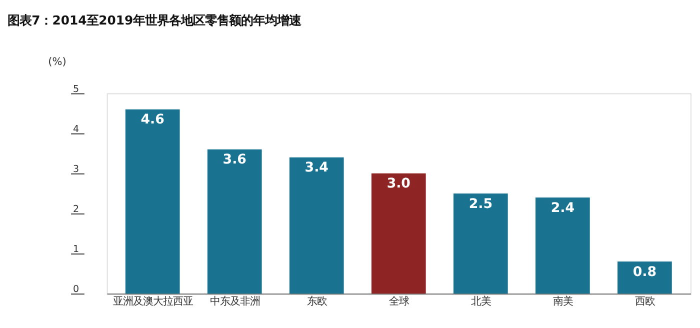  What do you see at coordinates (57, 62) in the screenshot?
I see `y-axis-title: (%)` at bounding box center [57, 62].